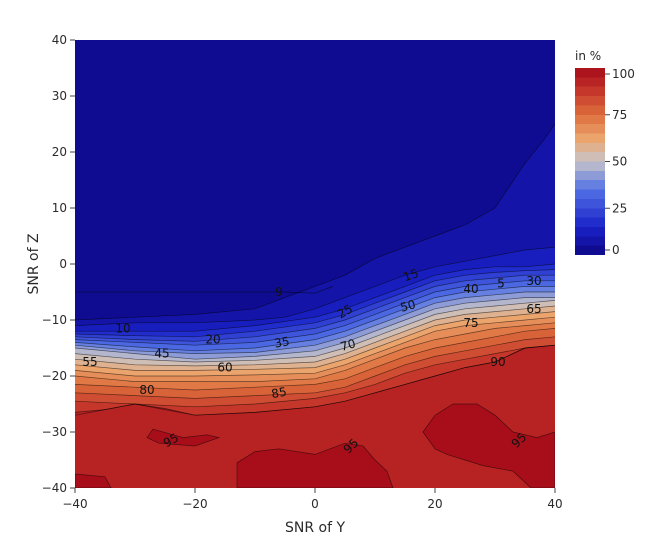  Describe the element at coordinates (623, 74) in the screenshot. I see `colorbar-tick-label: 100` at that location.